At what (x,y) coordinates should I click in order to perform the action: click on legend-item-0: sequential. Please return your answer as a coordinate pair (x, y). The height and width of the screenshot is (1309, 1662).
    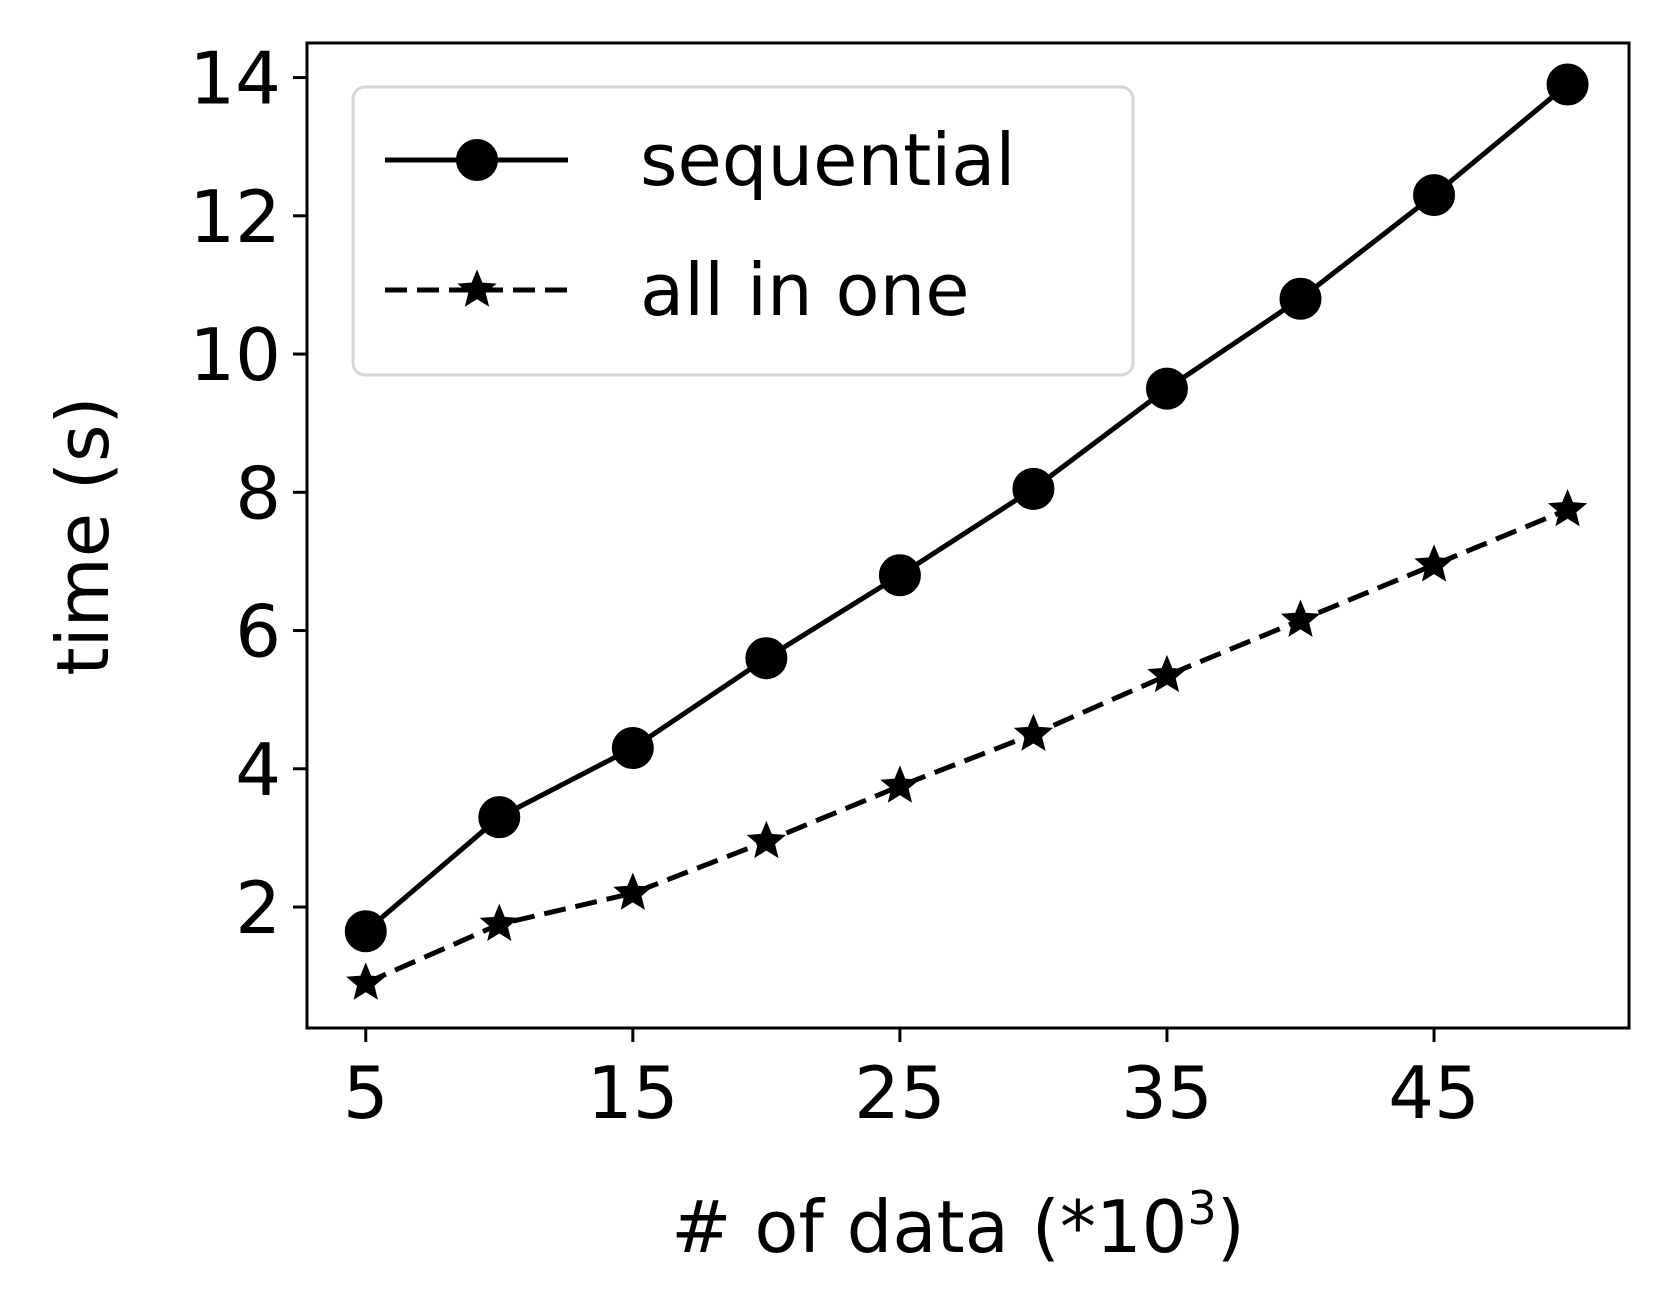
    Looking at the image, I should click on (700, 160).